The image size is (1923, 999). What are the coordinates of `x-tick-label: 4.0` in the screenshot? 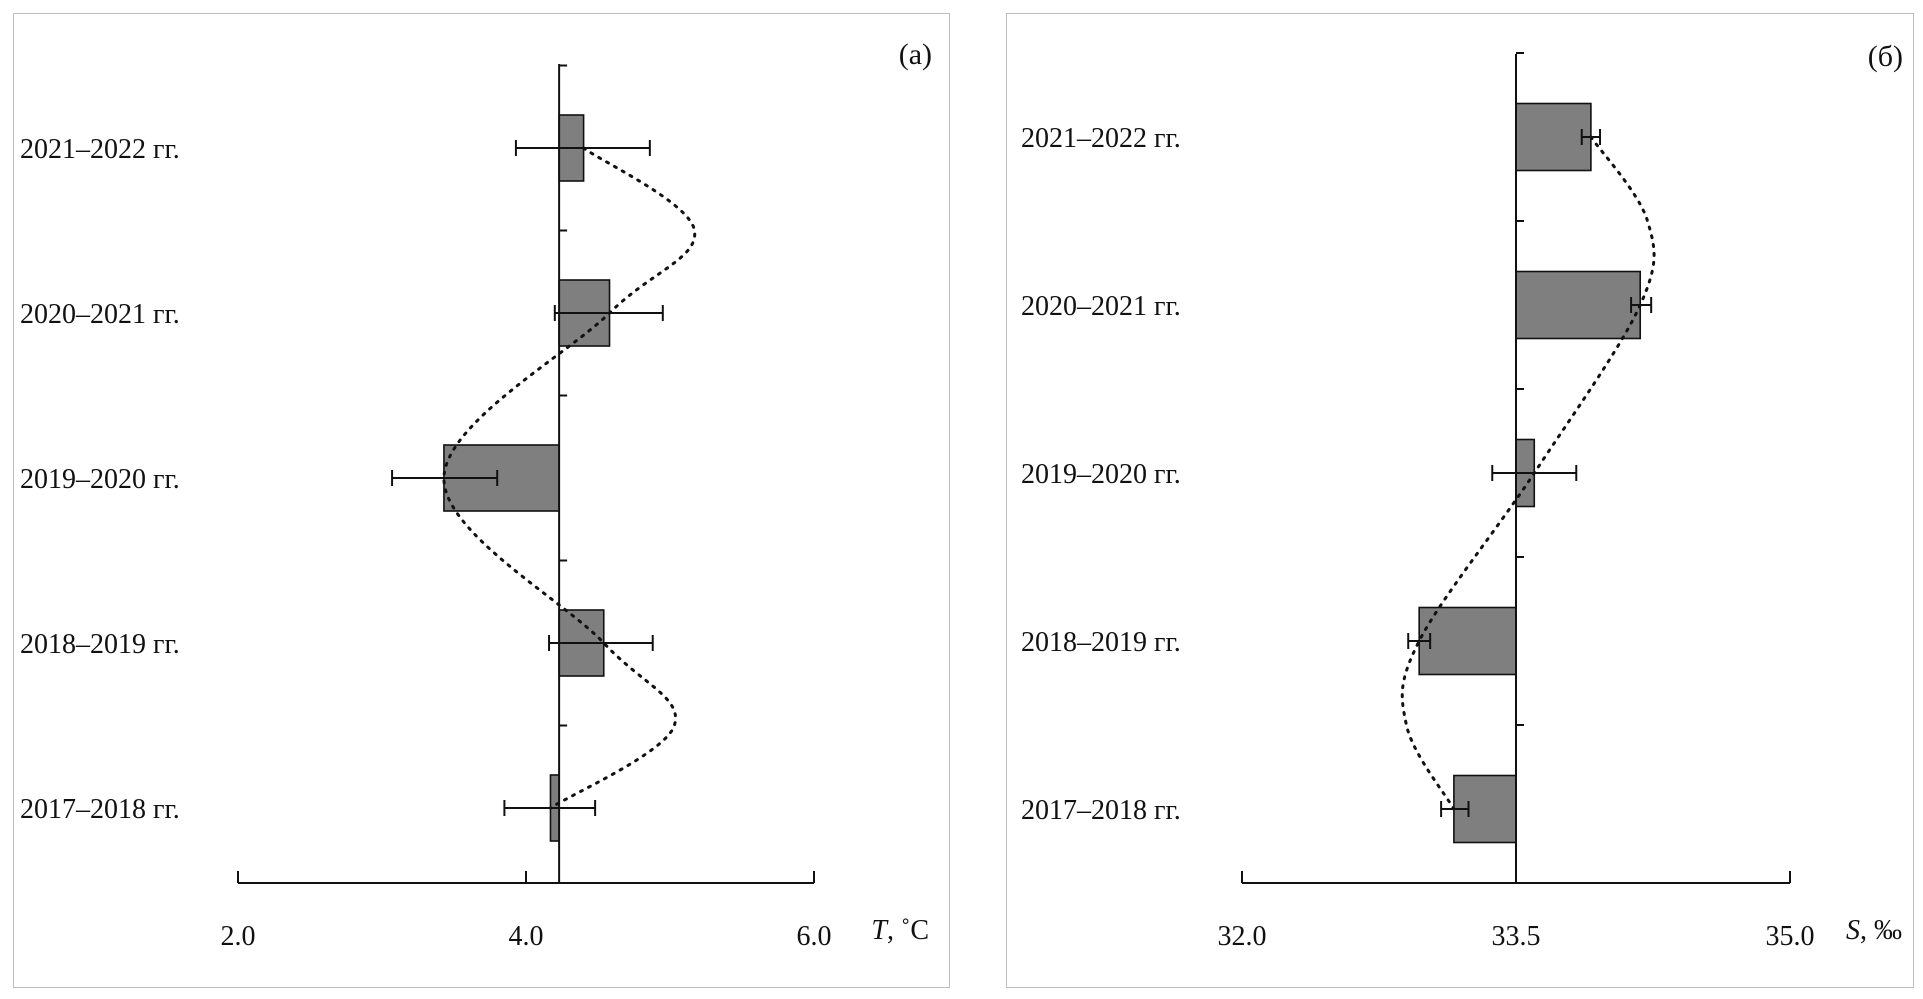 It's located at (526, 936).